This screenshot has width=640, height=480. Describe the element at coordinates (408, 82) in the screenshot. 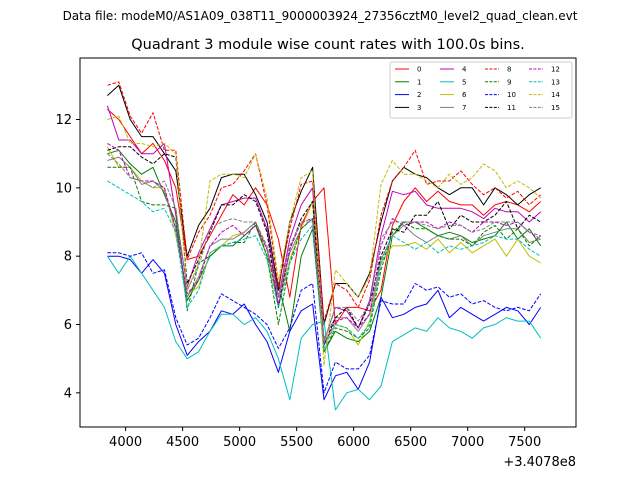

I see `legend-item-1: 1` at that location.